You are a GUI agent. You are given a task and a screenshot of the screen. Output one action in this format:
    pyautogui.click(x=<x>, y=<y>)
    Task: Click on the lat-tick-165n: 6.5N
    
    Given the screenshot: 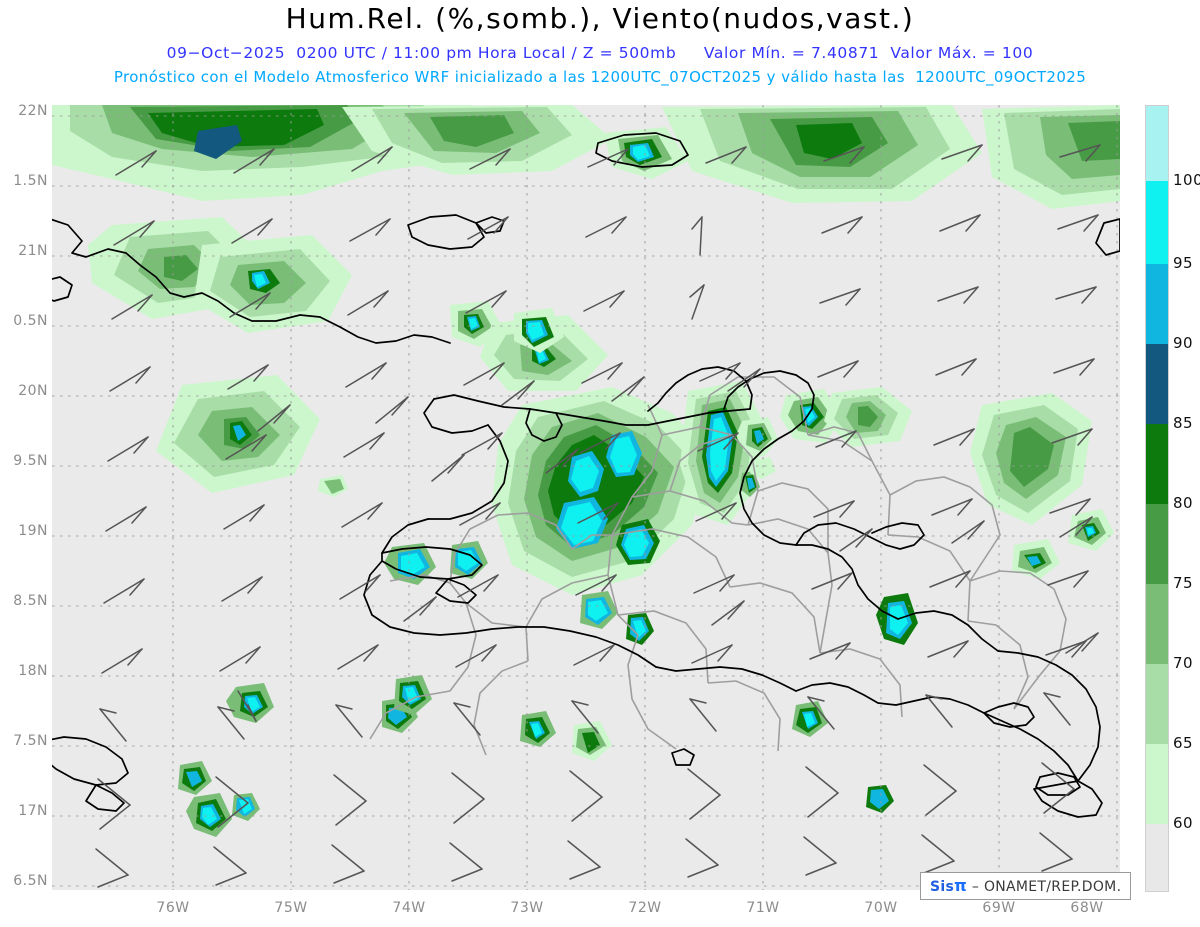 What is the action you would take?
    pyautogui.click(x=30, y=881)
    